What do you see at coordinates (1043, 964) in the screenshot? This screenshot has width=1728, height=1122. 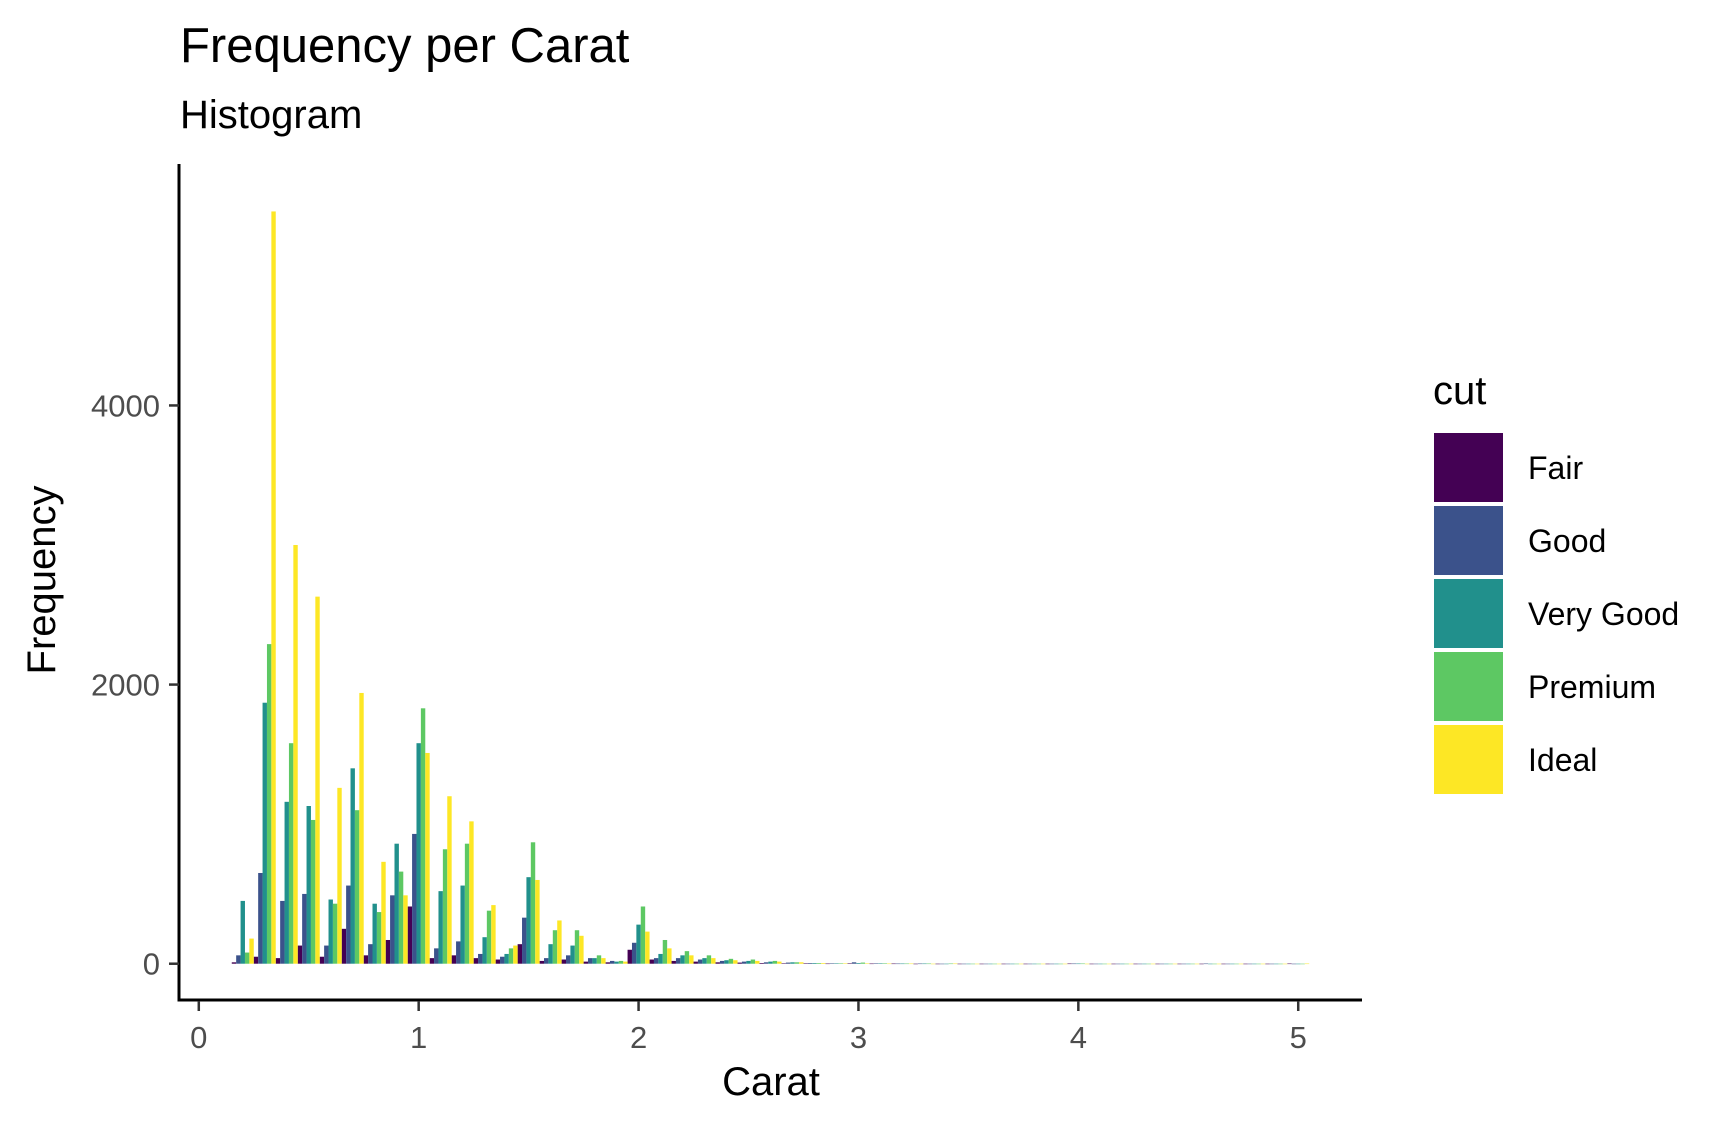 I see `bar-ideal-3.8` at bounding box center [1043, 964].